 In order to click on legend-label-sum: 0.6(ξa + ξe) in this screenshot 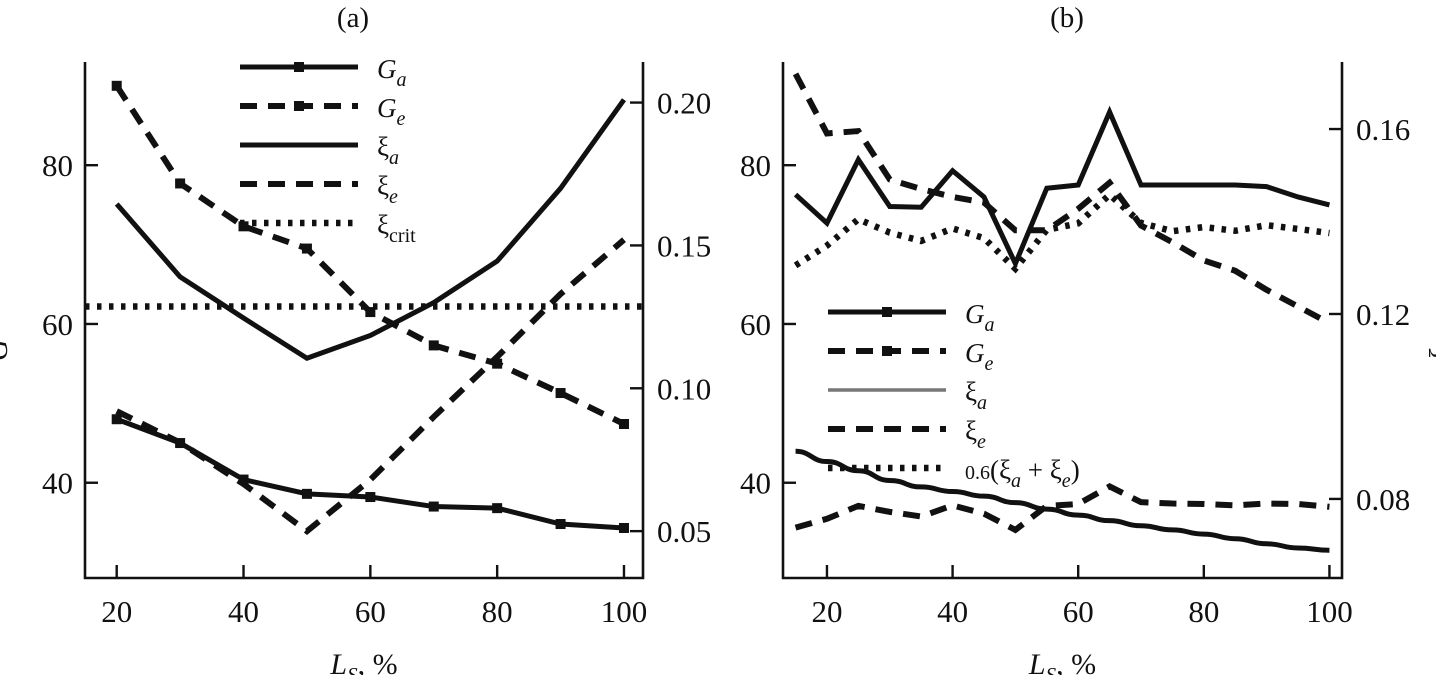, I will do `click(1022, 473)`.